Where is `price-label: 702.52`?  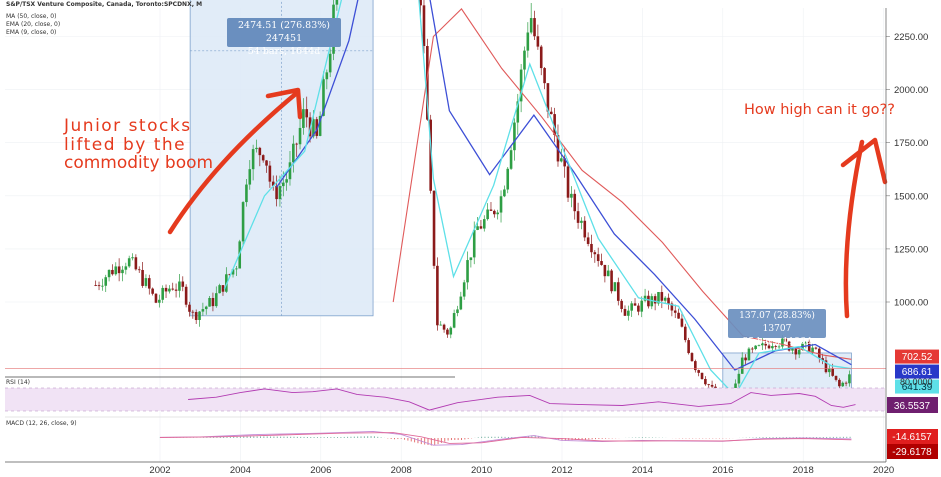
price-label: 702.52 is located at coordinates (917, 357).